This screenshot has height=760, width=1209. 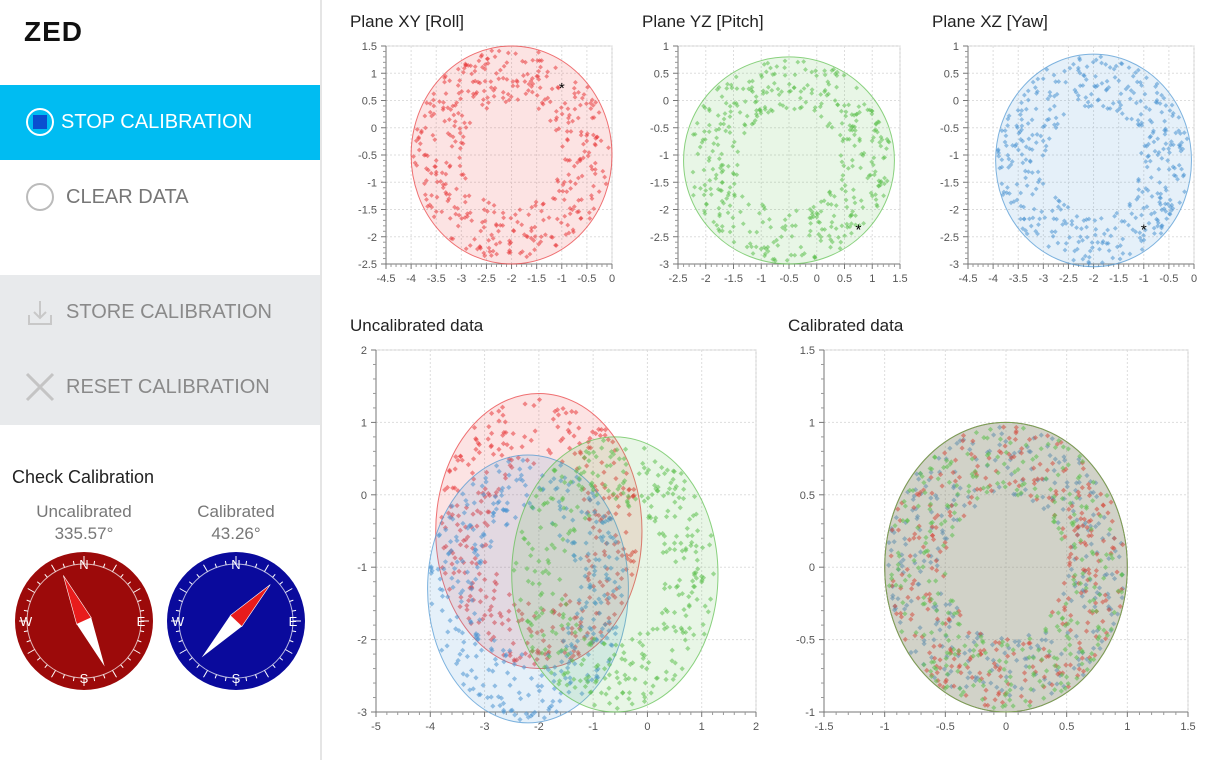 I want to click on y-tick-label: 1, so click(x=364, y=423).